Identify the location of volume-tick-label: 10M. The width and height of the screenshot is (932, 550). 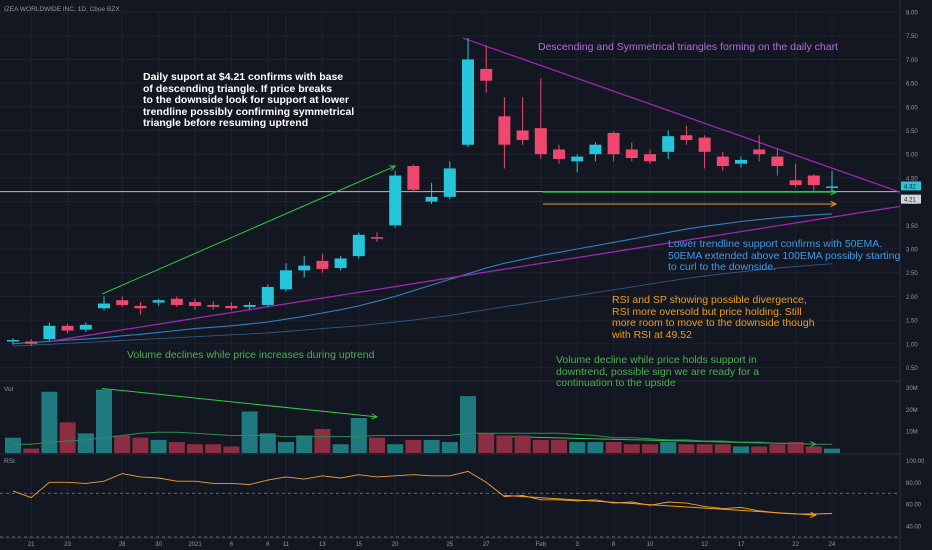
(912, 433).